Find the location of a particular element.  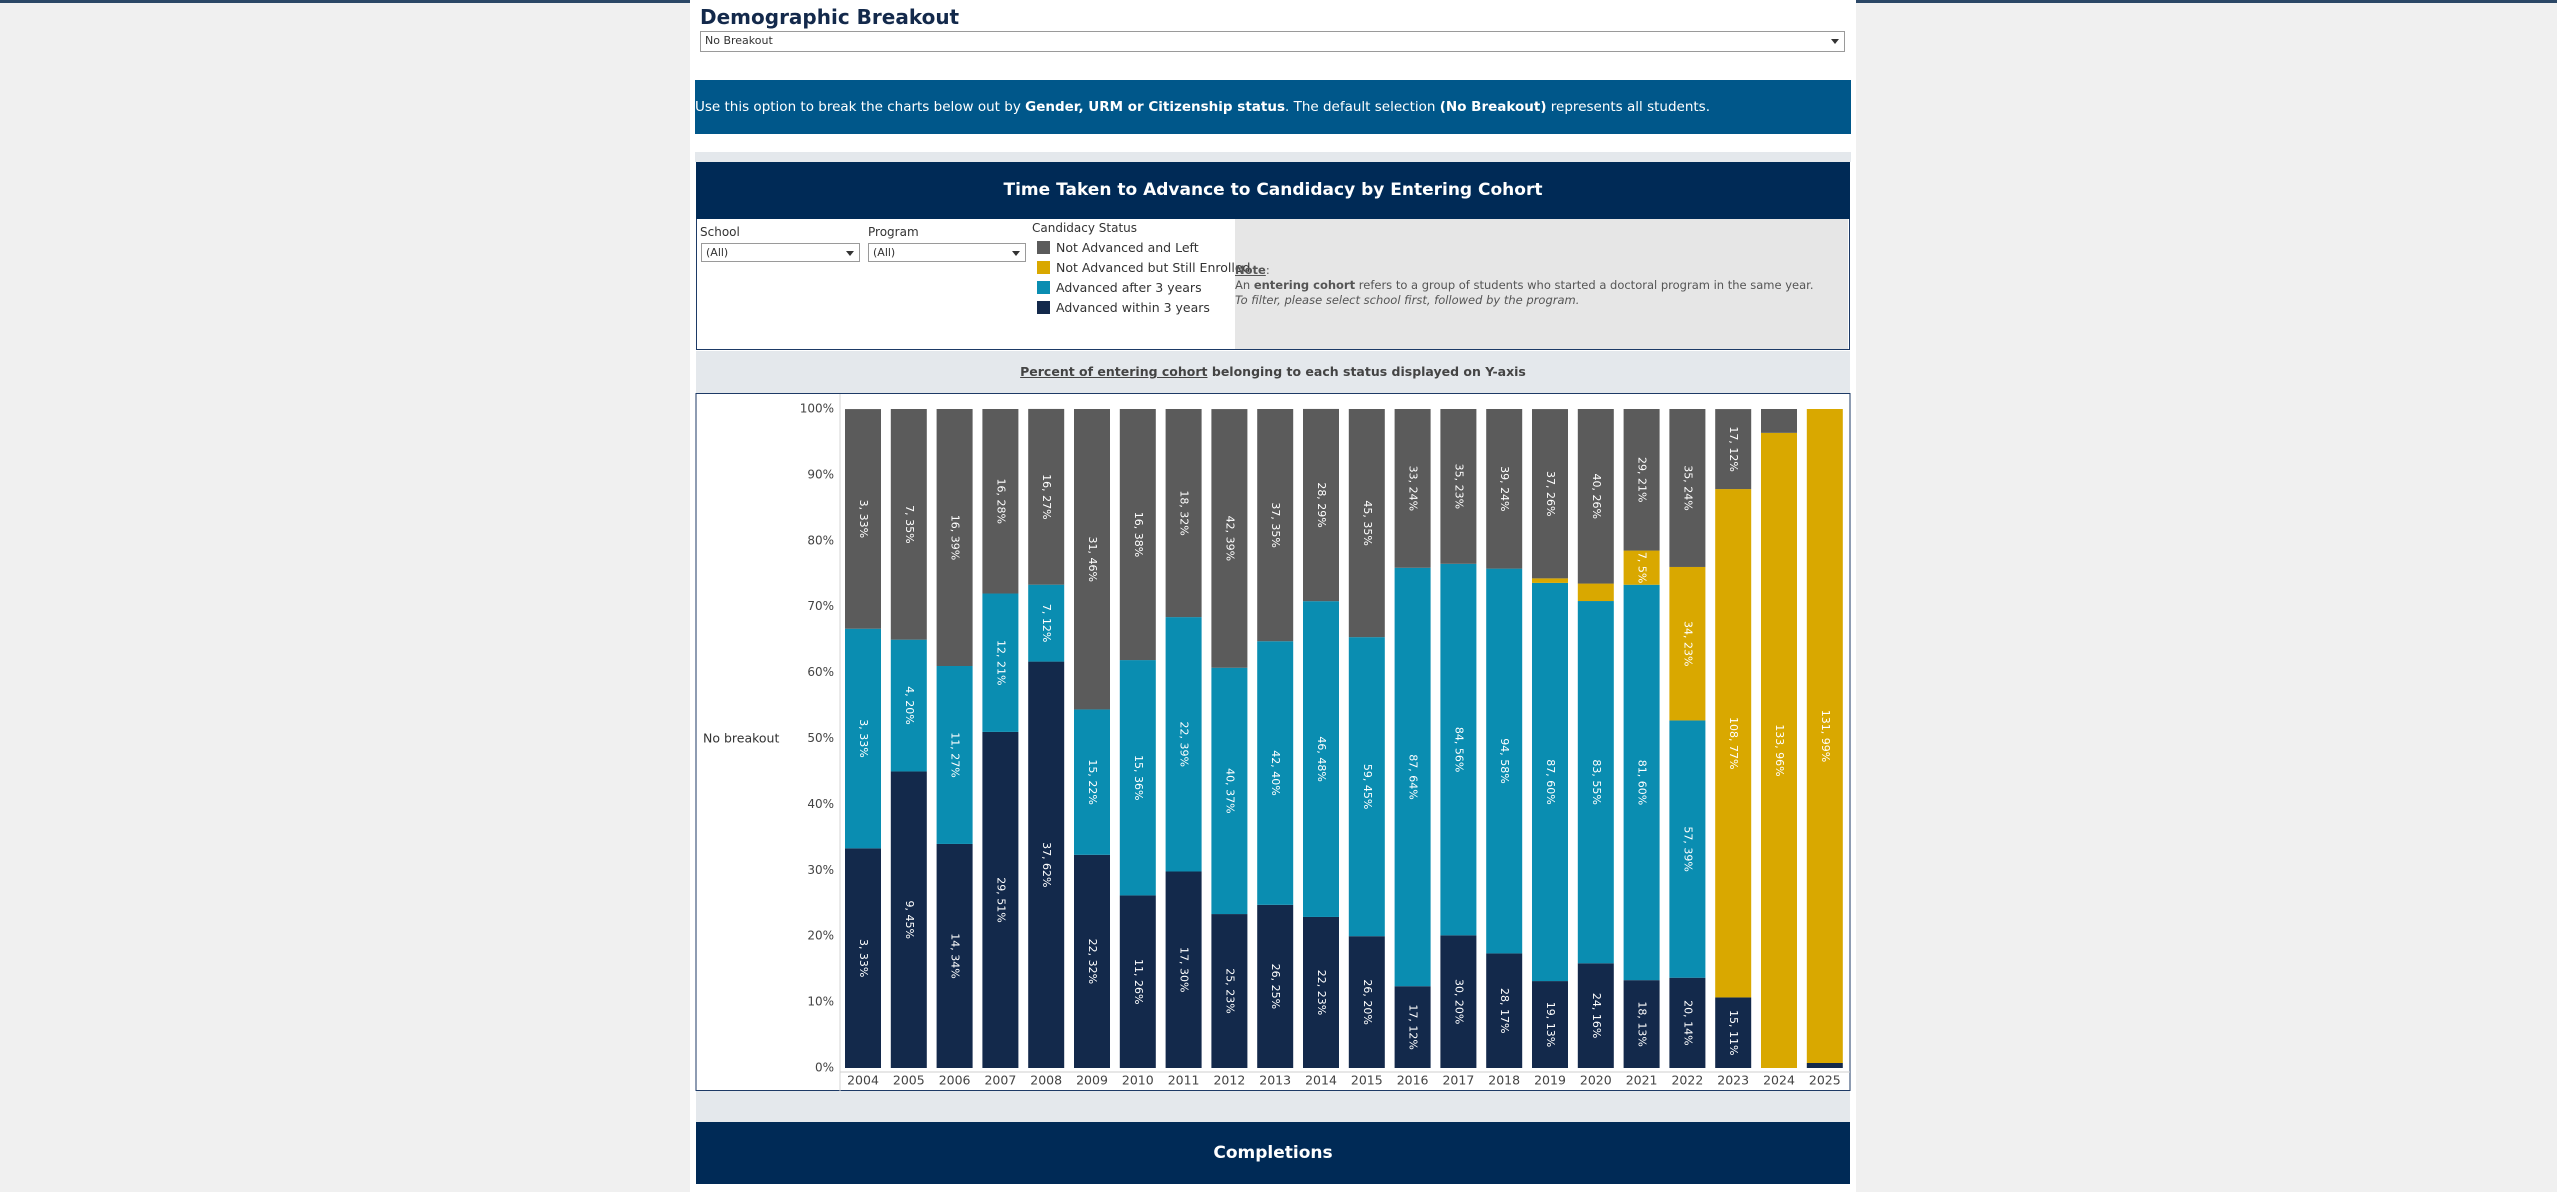

data-label: 7, 12% is located at coordinates (1046, 623).